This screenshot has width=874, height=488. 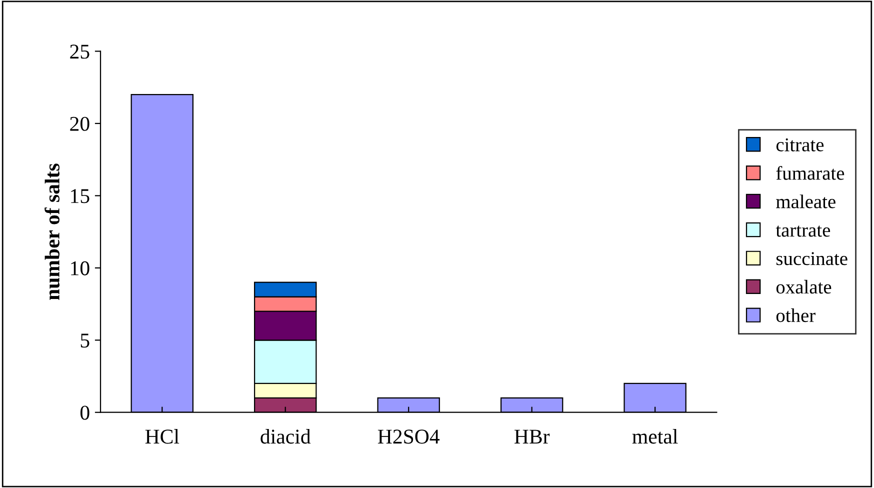 What do you see at coordinates (810, 173) in the screenshot?
I see `legend-label: fumarate` at bounding box center [810, 173].